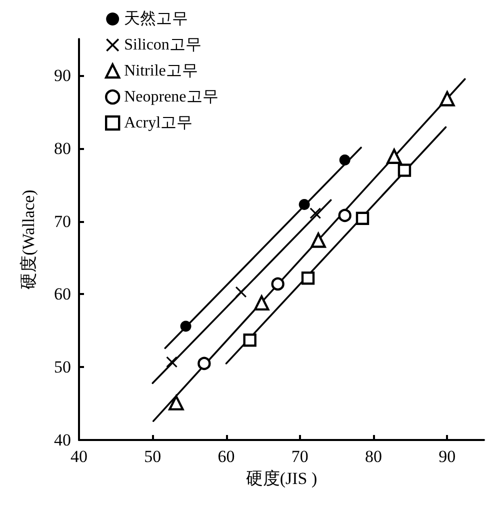 Image resolution: width=486 pixels, height=509 pixels. Describe the element at coordinates (158, 123) in the screenshot. I see `legend-label: Acryl고무` at that location.